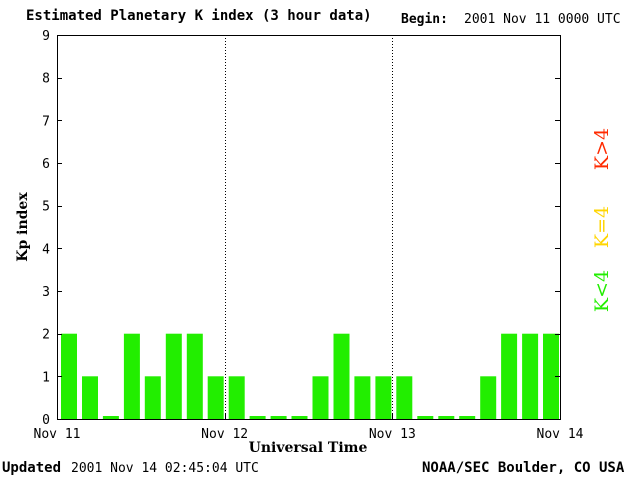 This screenshot has width=640, height=480. What do you see at coordinates (23, 227) in the screenshot?
I see `y-axis-title: Kp index` at bounding box center [23, 227].